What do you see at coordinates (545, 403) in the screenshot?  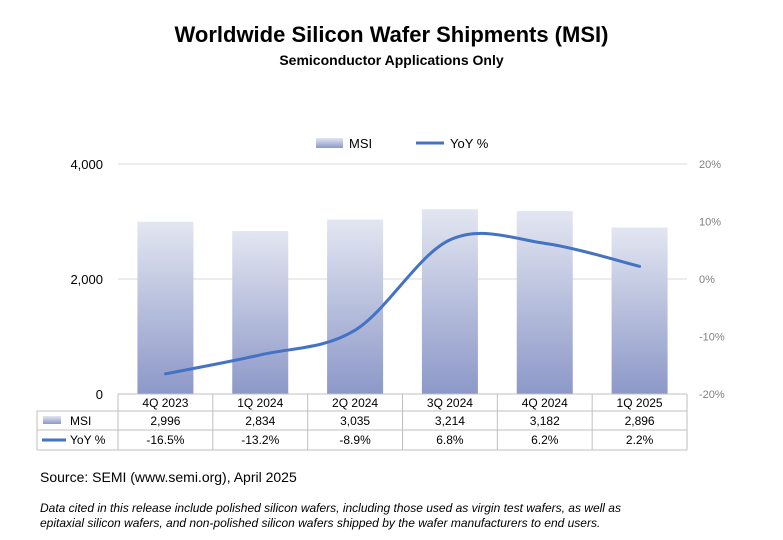 I see `category-label: 4Q 2024` at bounding box center [545, 403].